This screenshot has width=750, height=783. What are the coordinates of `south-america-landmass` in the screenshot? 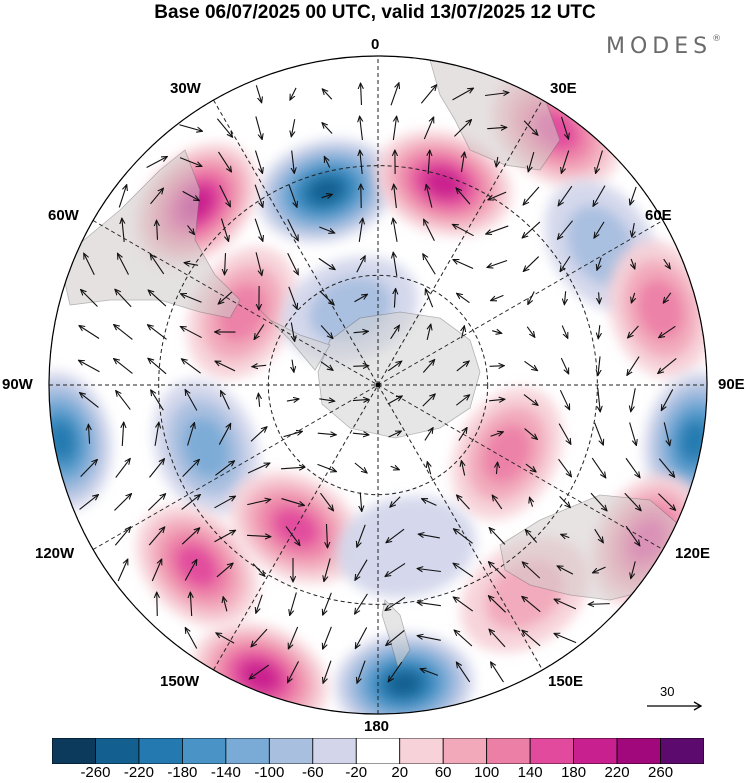 It's located at (150, 234).